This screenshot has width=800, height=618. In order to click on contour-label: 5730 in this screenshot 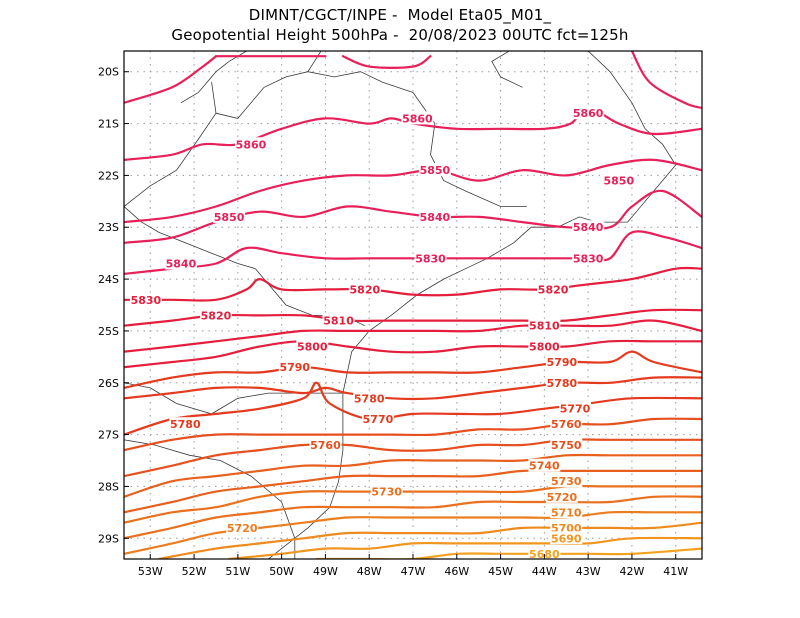, I will do `click(386, 492)`.